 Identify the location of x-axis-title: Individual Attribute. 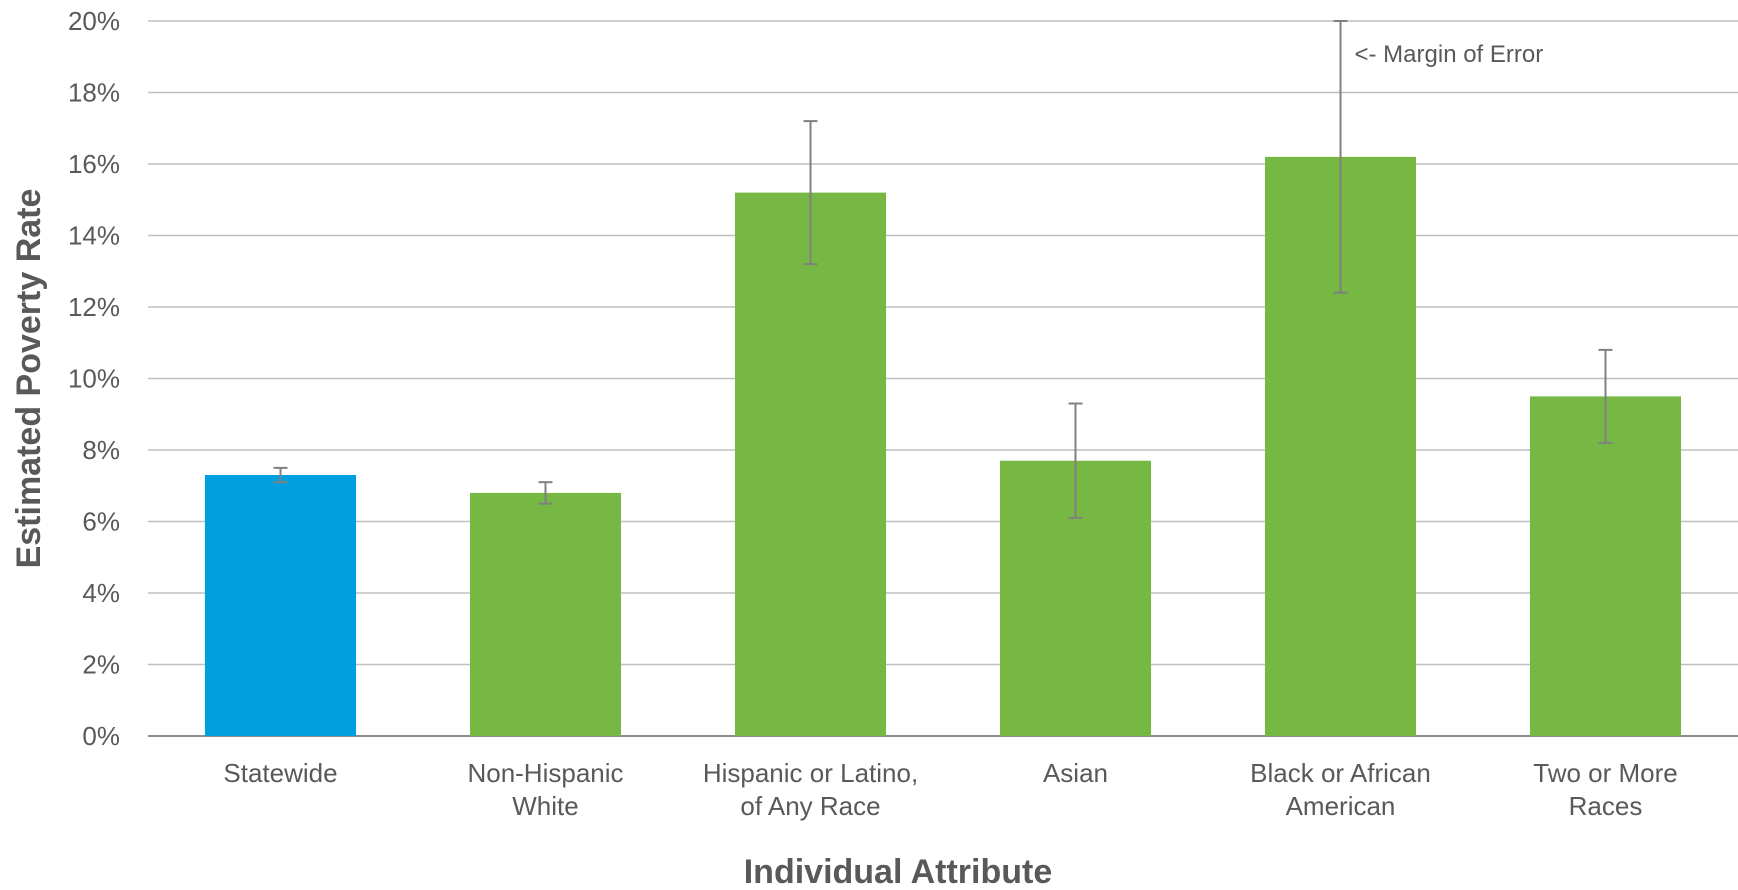
(898, 871).